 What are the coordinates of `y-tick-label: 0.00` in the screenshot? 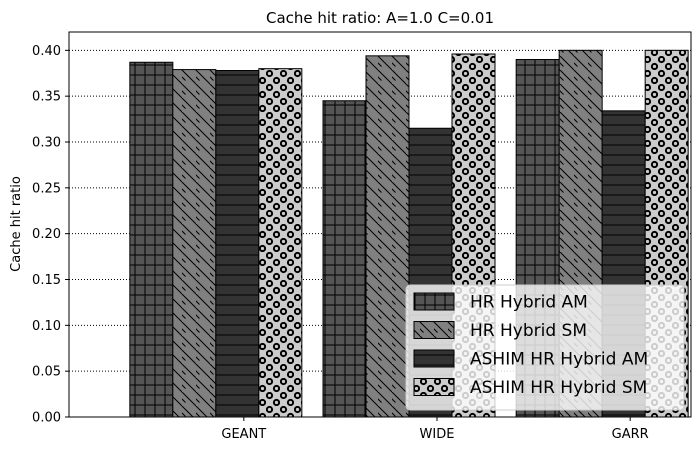 It's located at (46, 418).